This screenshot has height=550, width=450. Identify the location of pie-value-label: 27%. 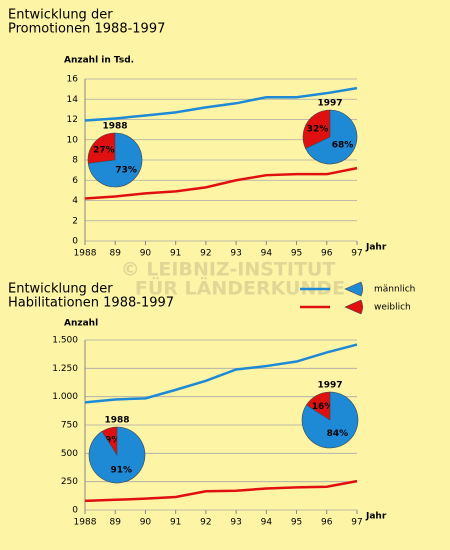
(104, 151).